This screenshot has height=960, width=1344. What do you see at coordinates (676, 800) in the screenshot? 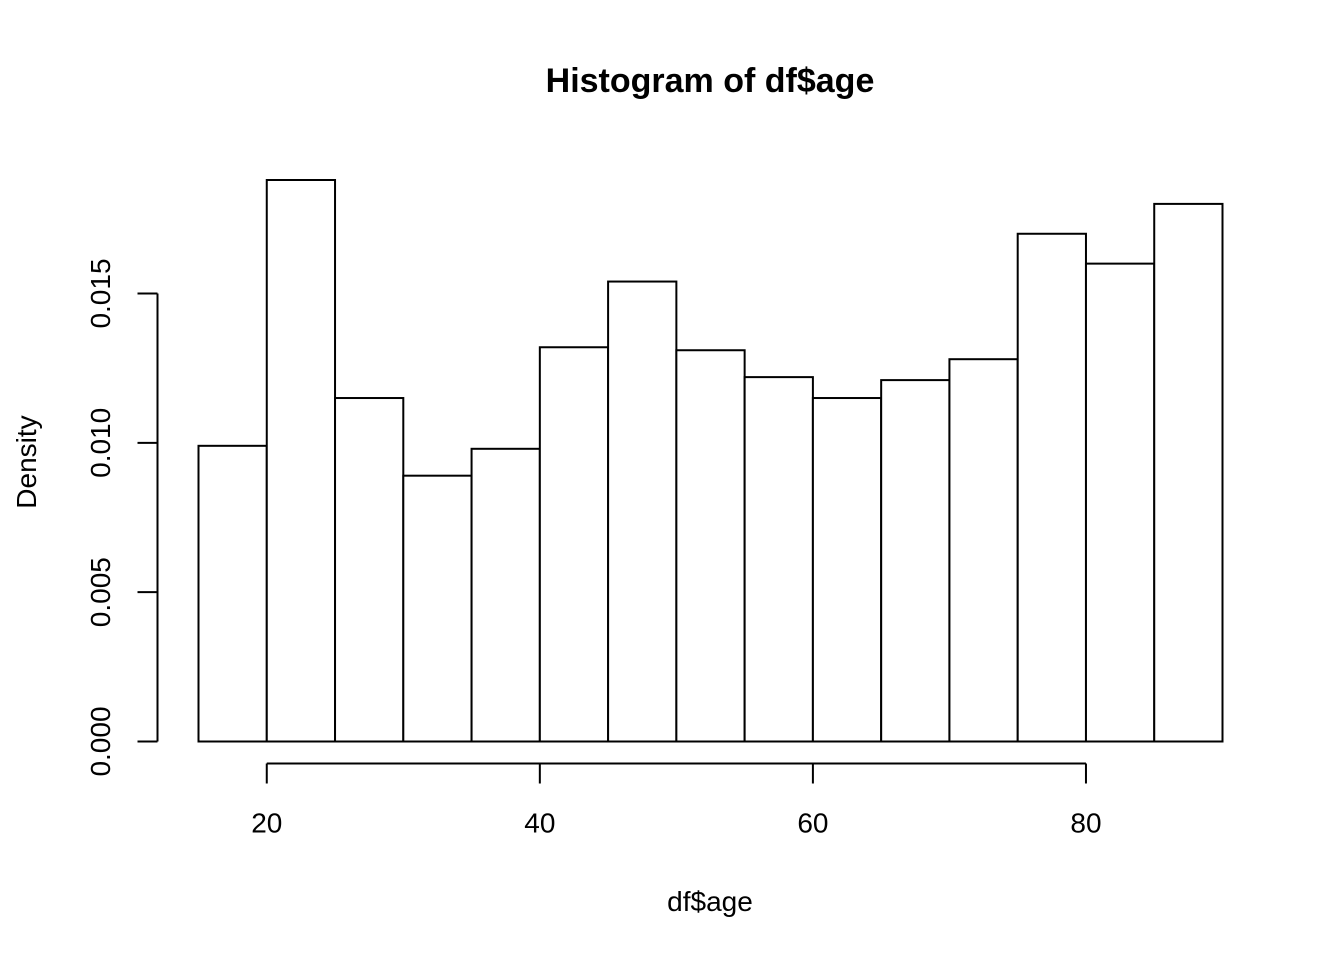
I see `x-axis: 20 40 60 80` at bounding box center [676, 800].